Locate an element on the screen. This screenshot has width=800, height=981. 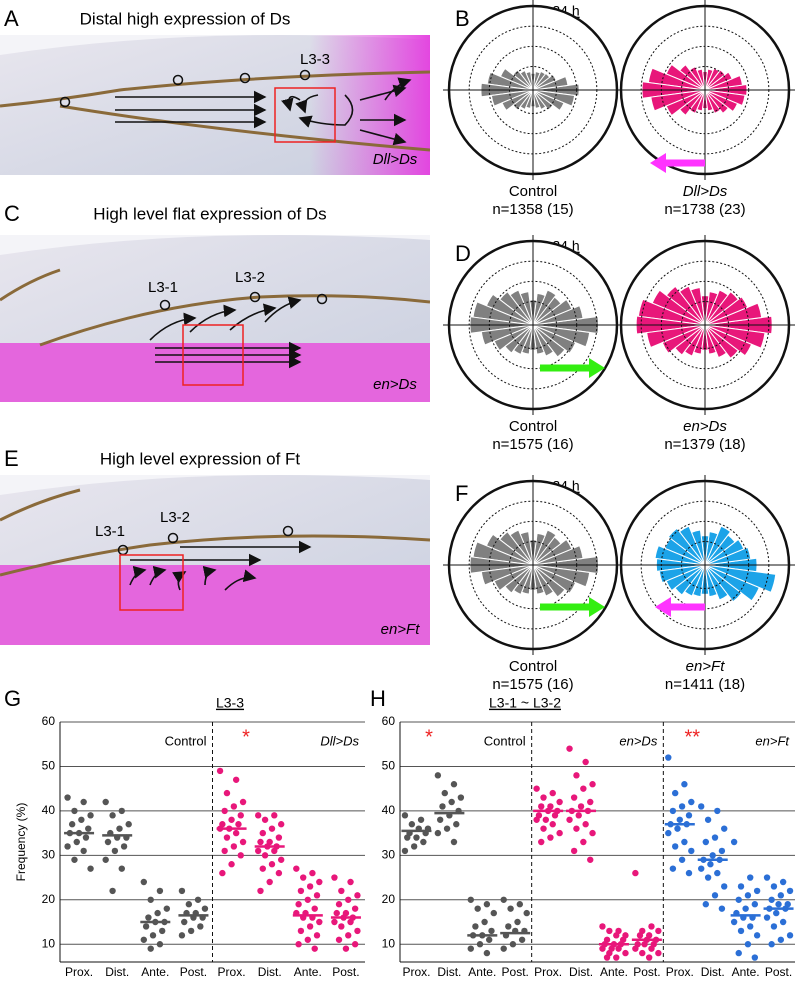
rose-name: Dll>Ds is located at coordinates (705, 191).